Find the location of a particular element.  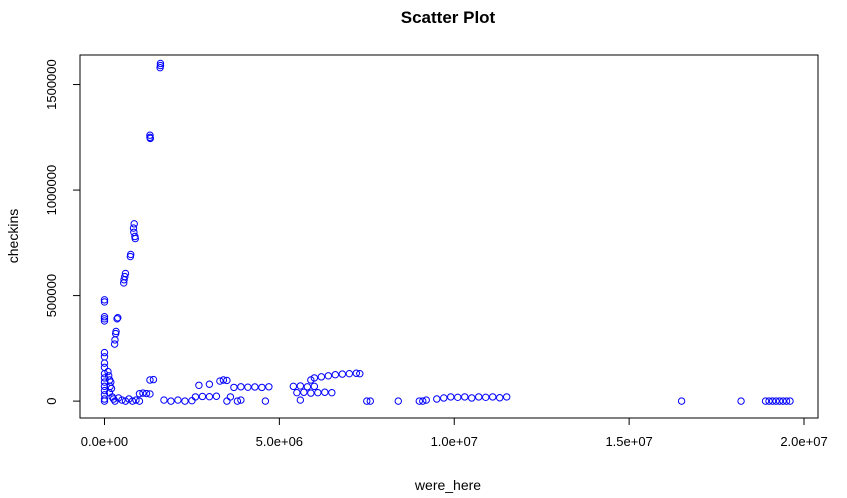

x-tick-label: 1.5e+07 is located at coordinates (628, 441).